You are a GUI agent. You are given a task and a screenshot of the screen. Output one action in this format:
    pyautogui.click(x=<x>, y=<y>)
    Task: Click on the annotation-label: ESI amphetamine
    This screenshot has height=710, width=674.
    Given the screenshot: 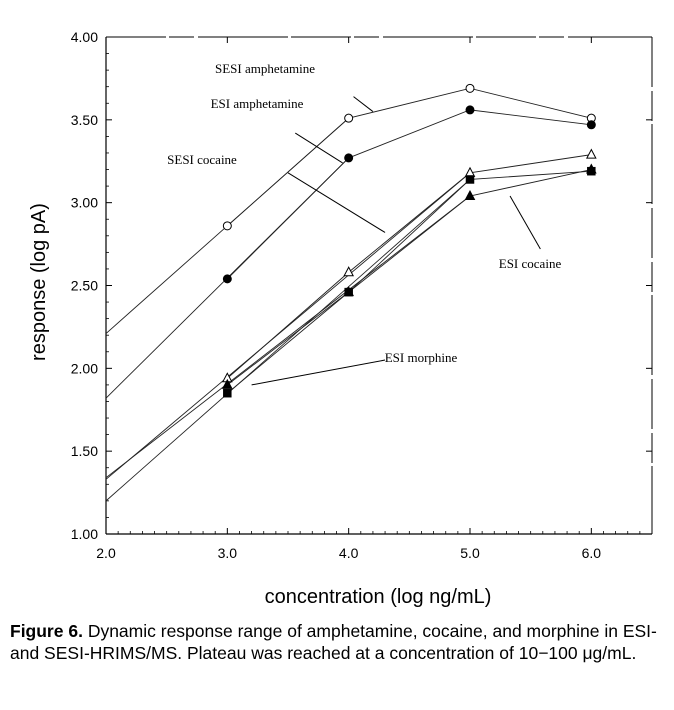 What is the action you would take?
    pyautogui.click(x=257, y=103)
    